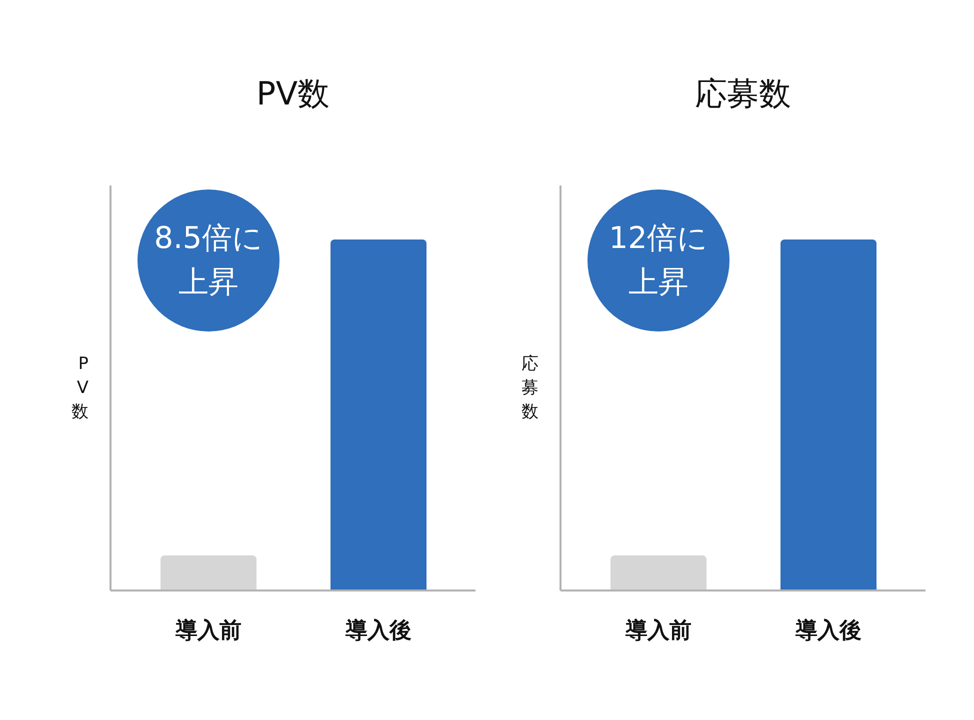 The height and width of the screenshot is (720, 974). I want to click on annotation: 8.5倍に上昇, so click(208, 260).